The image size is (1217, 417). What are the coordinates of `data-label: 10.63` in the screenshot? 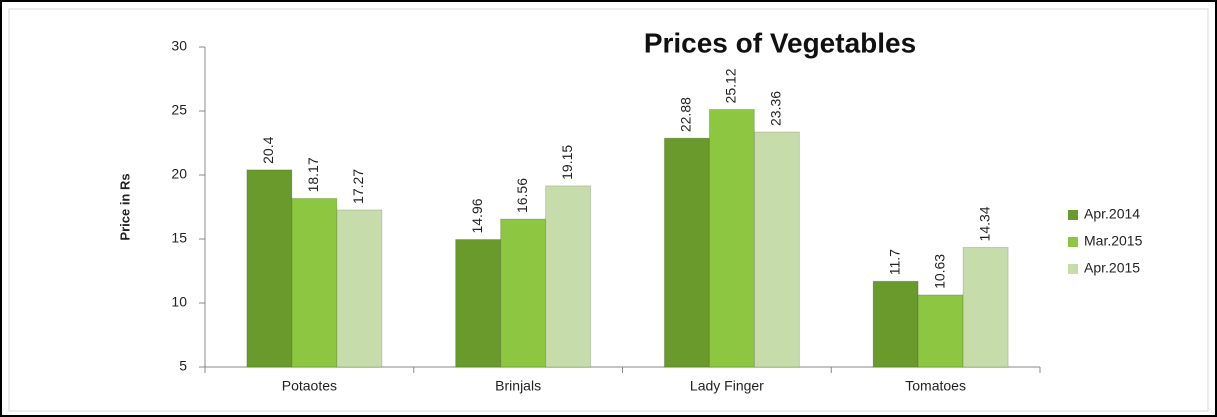 It's located at (939, 271).